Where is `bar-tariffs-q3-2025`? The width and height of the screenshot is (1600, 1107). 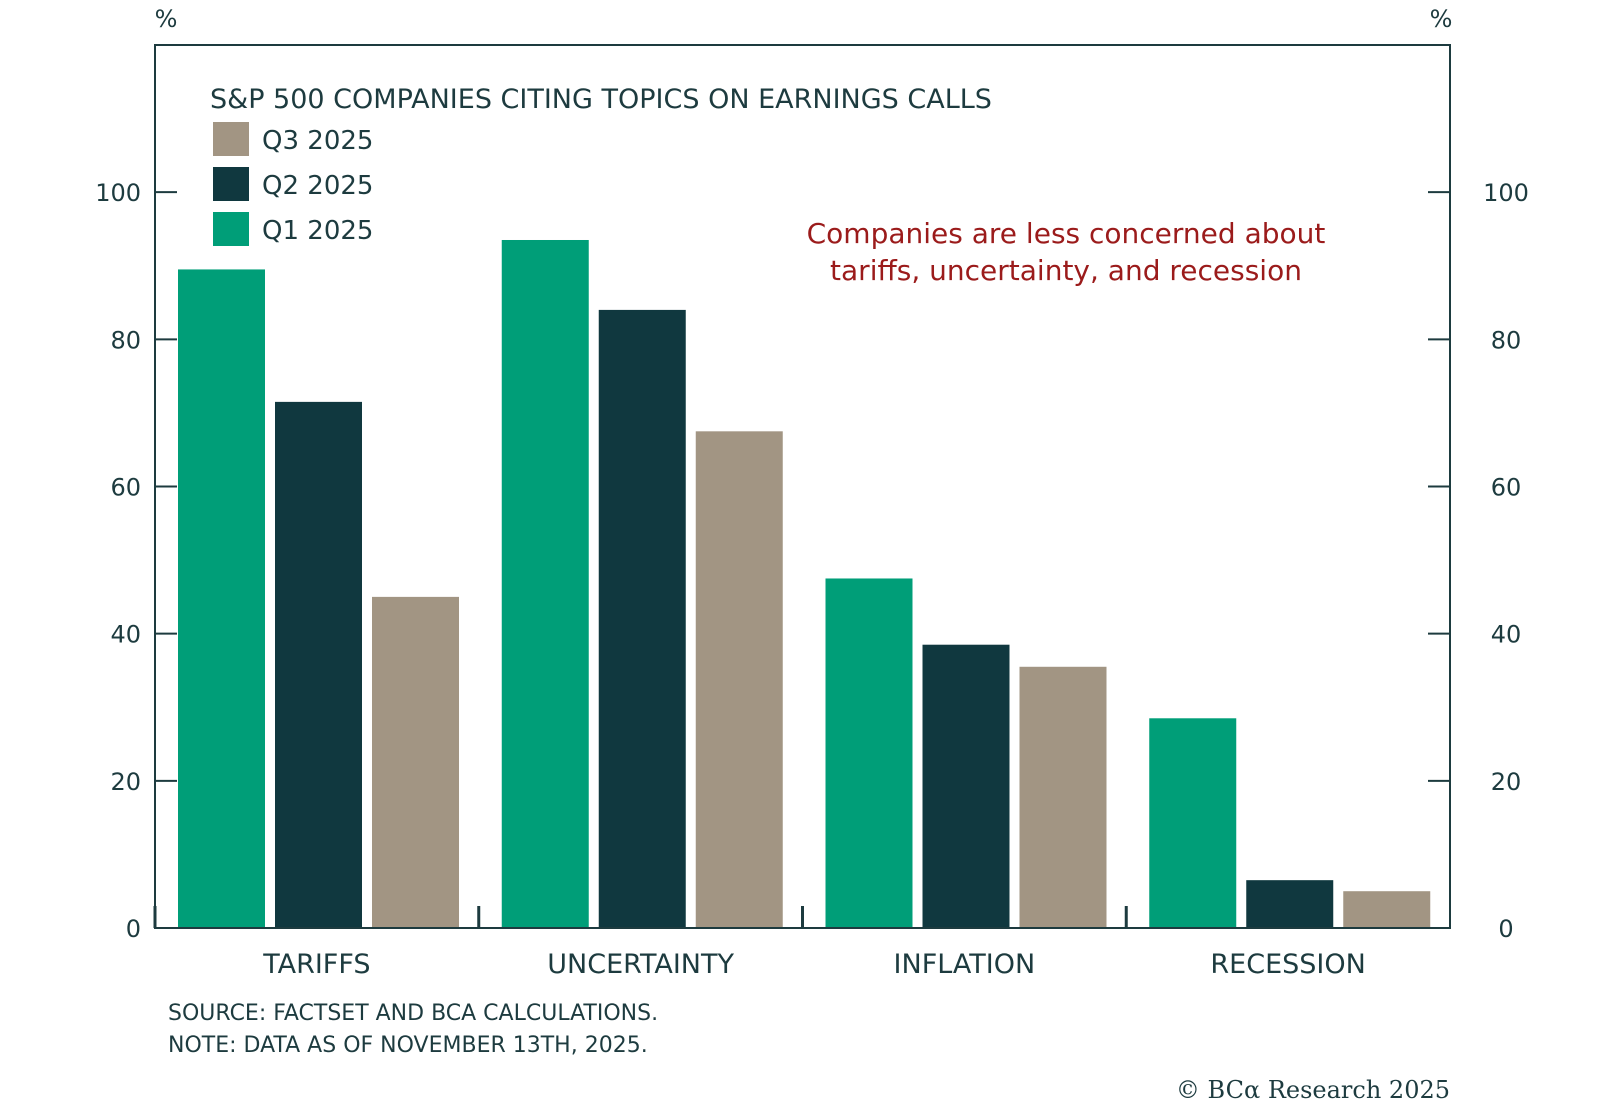 bar-tariffs-q3-2025 is located at coordinates (415, 762).